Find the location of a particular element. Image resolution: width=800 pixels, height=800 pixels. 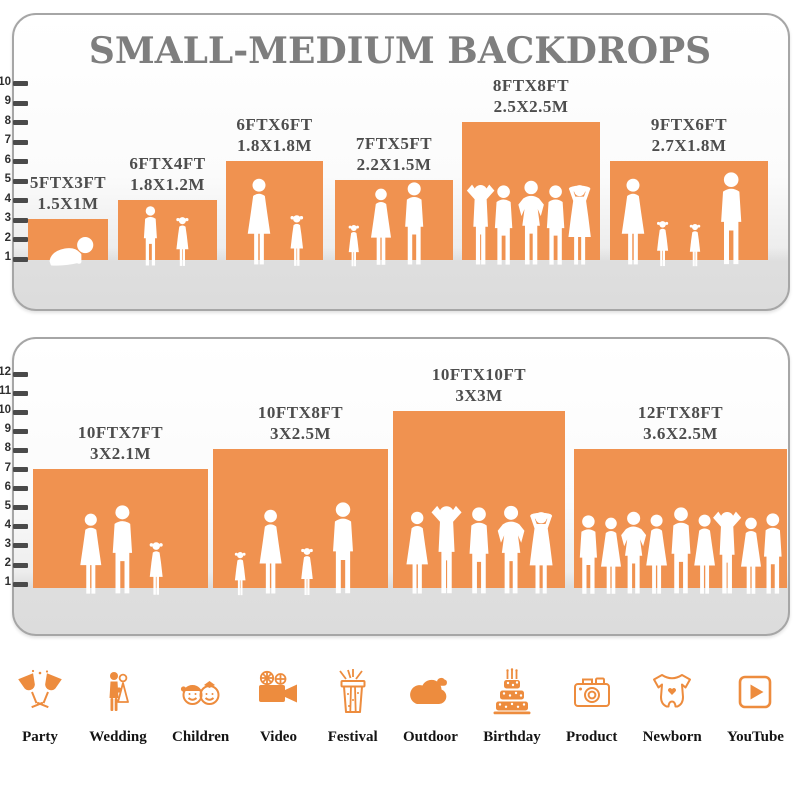

backdrop-size-label: 10FTX10FT 3X3M is located at coordinates (479, 385).